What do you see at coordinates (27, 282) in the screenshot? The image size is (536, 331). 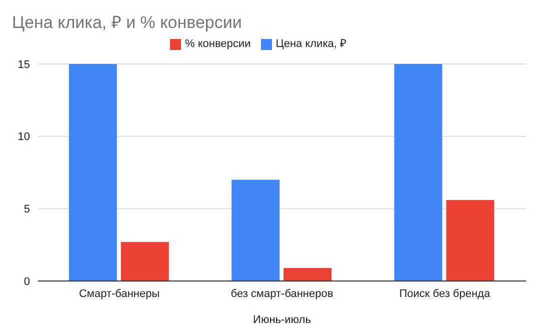 I see `y-tick-label: 0` at bounding box center [27, 282].